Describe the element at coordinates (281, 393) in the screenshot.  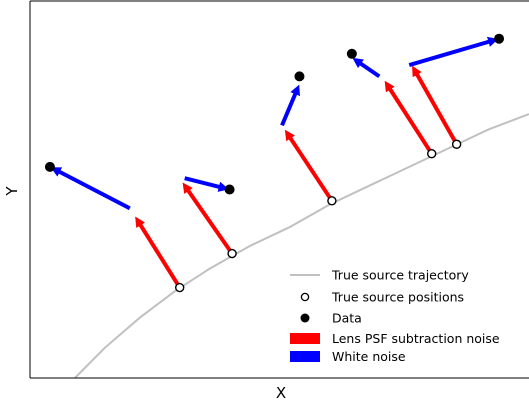
I see `x-axis-label: X` at that location.